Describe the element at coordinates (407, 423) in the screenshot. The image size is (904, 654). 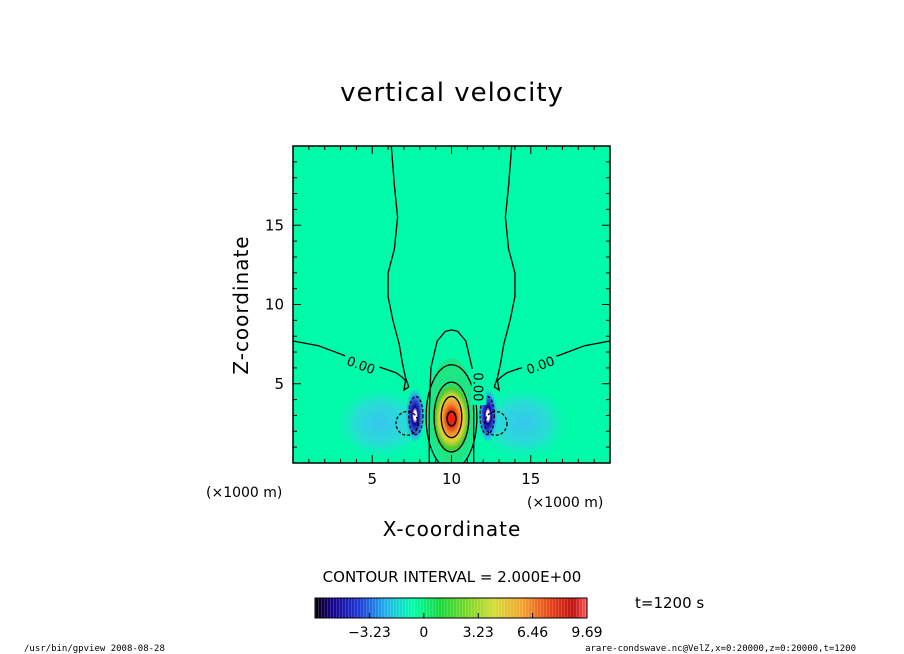
I see `contour-neg-left-outer` at that location.